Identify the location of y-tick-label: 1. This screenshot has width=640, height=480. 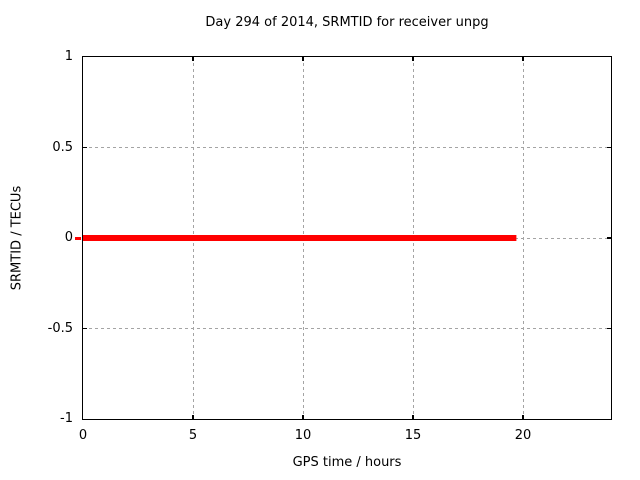
(68, 56).